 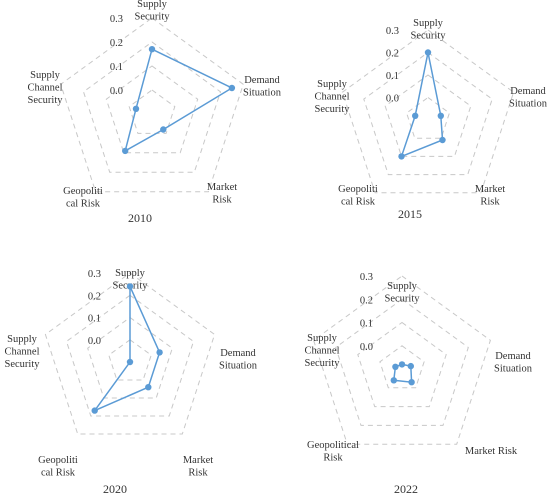 I want to click on chart-title: 2020, so click(x=115, y=488).